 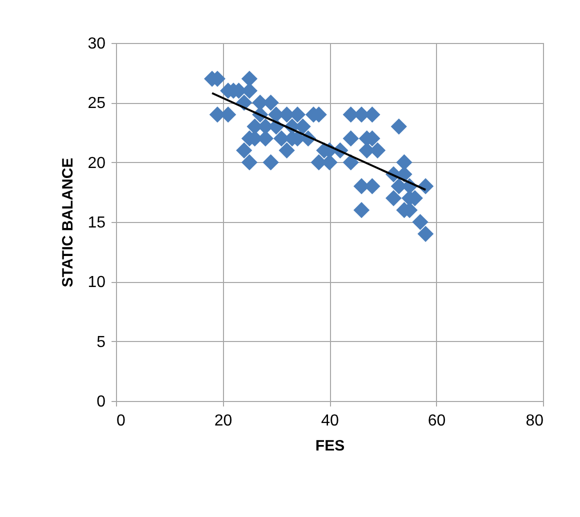 I want to click on y-tick-label: 25, so click(x=97, y=103).